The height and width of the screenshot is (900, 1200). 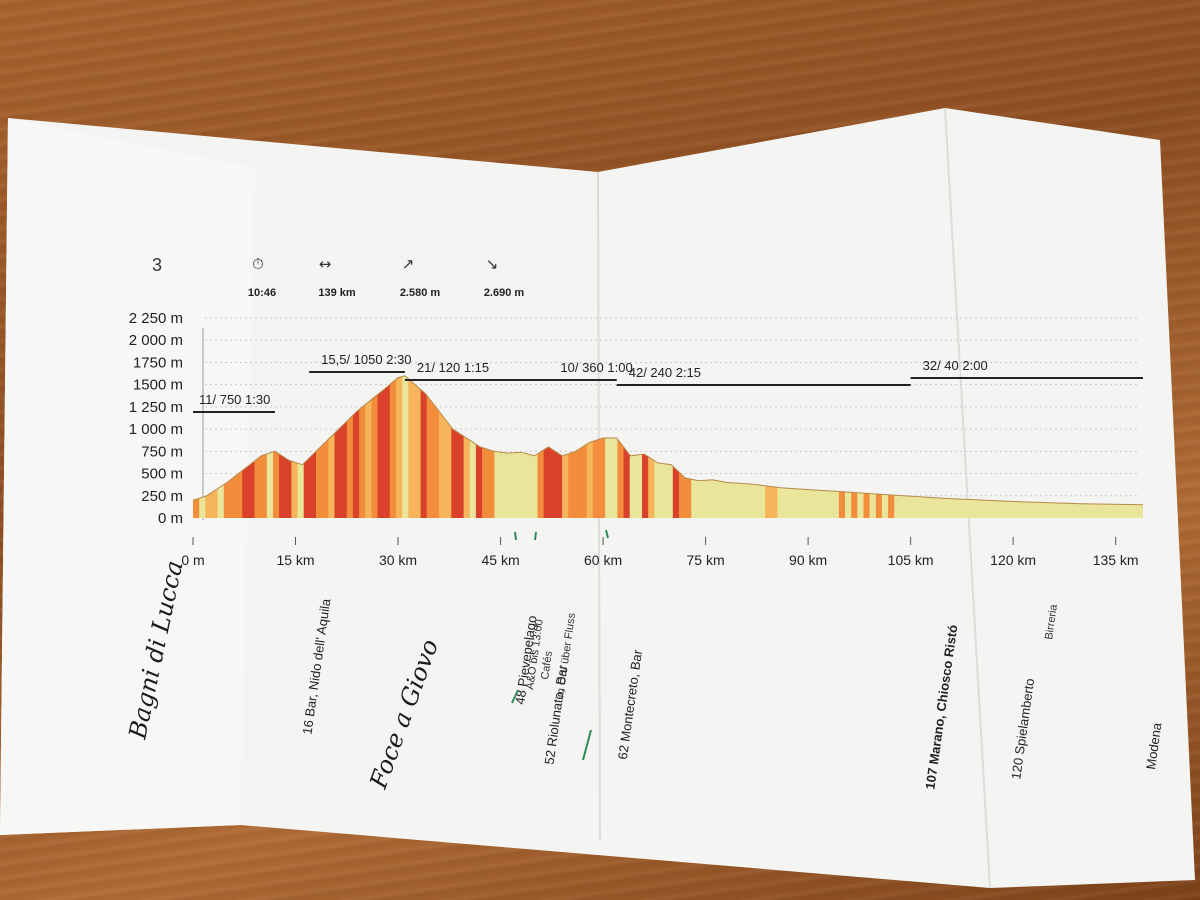 What do you see at coordinates (500, 560) in the screenshot?
I see `x-tick-label: 45 km` at bounding box center [500, 560].